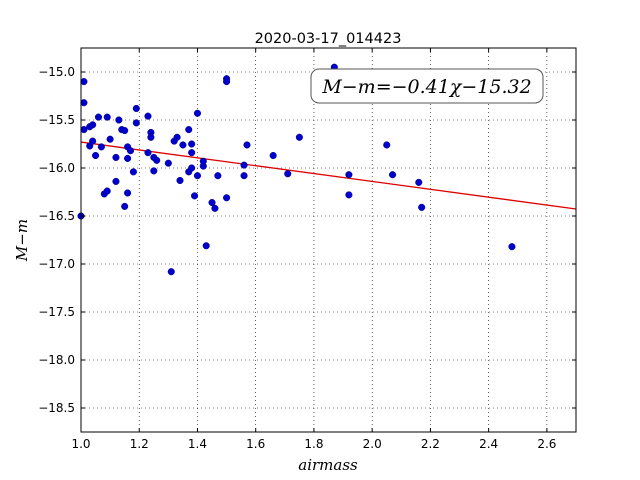  Describe the element at coordinates (372, 444) in the screenshot. I see `x-tick-label: 2.0` at that location.